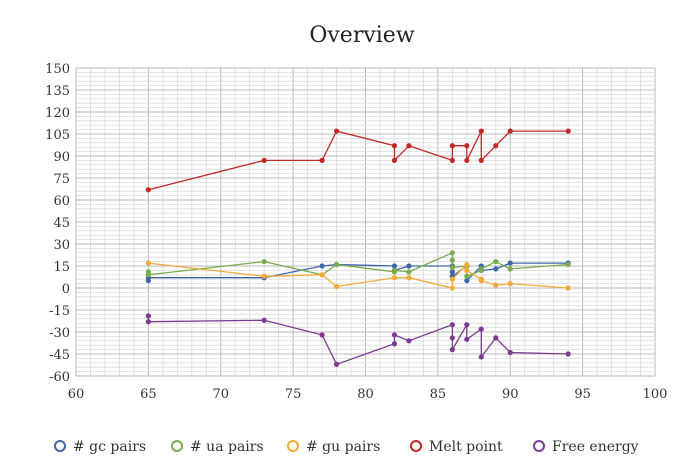 This screenshot has width=700, height=468. I want to click on legend-entry: # ua pairs, so click(217, 447).